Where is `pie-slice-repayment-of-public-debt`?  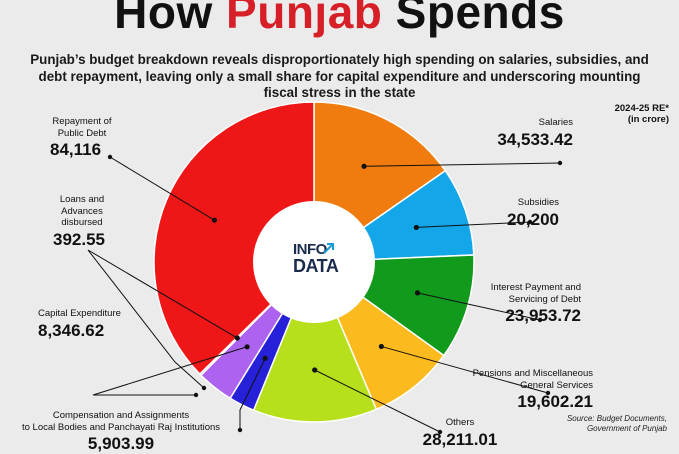
pie-slice-repayment-of-public-debt is located at coordinates (234, 238).